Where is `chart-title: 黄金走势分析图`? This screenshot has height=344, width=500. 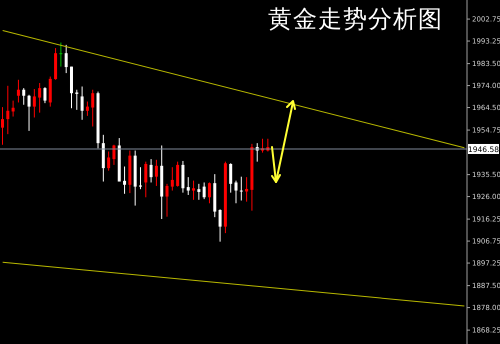 chart-title: 黄金走势分析图 is located at coordinates (355, 19).